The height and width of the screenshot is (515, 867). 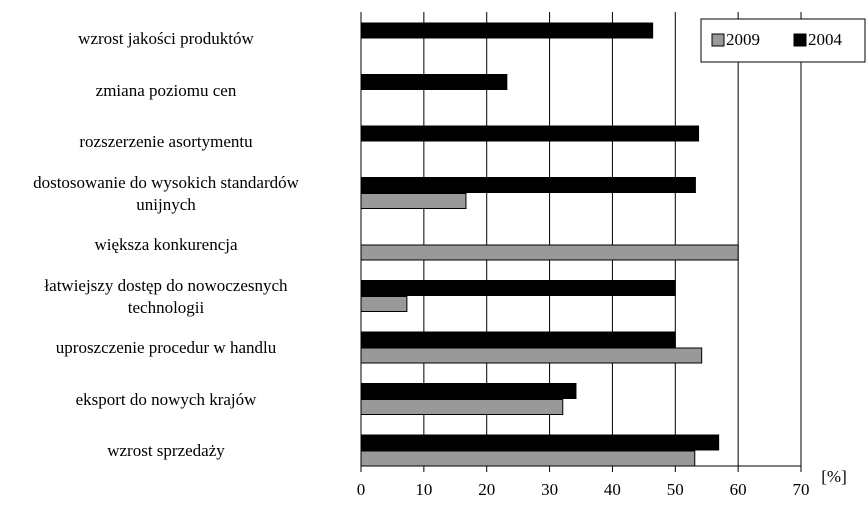 I want to click on category-label: wzrost sprzedaży, so click(x=166, y=450).